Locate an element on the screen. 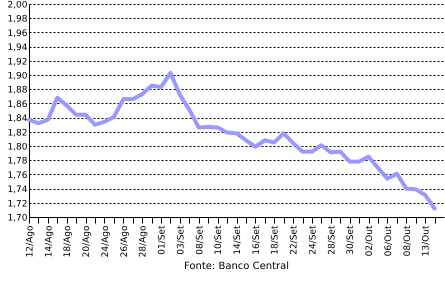 The height and width of the screenshot is (285, 445). y-tick-label: 1,96 is located at coordinates (17, 33).